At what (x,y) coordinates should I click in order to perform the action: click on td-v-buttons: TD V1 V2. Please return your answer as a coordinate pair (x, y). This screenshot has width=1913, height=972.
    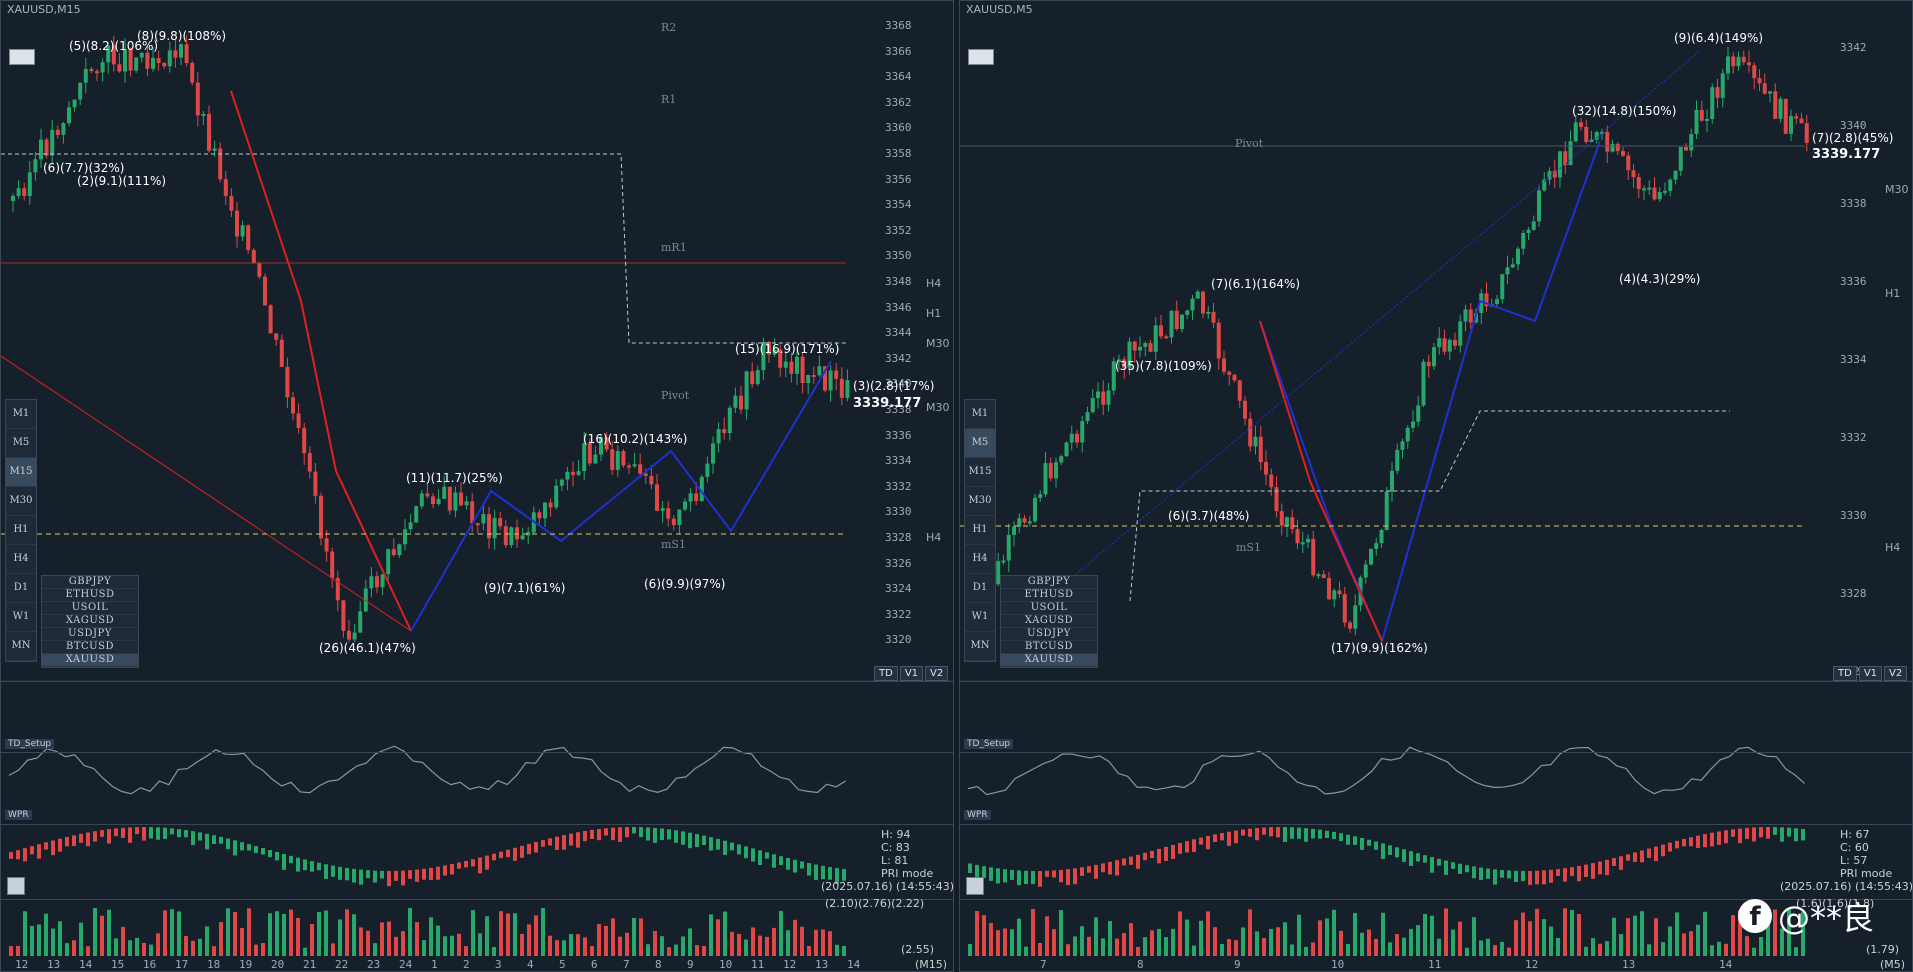
    Looking at the image, I should click on (1870, 673).